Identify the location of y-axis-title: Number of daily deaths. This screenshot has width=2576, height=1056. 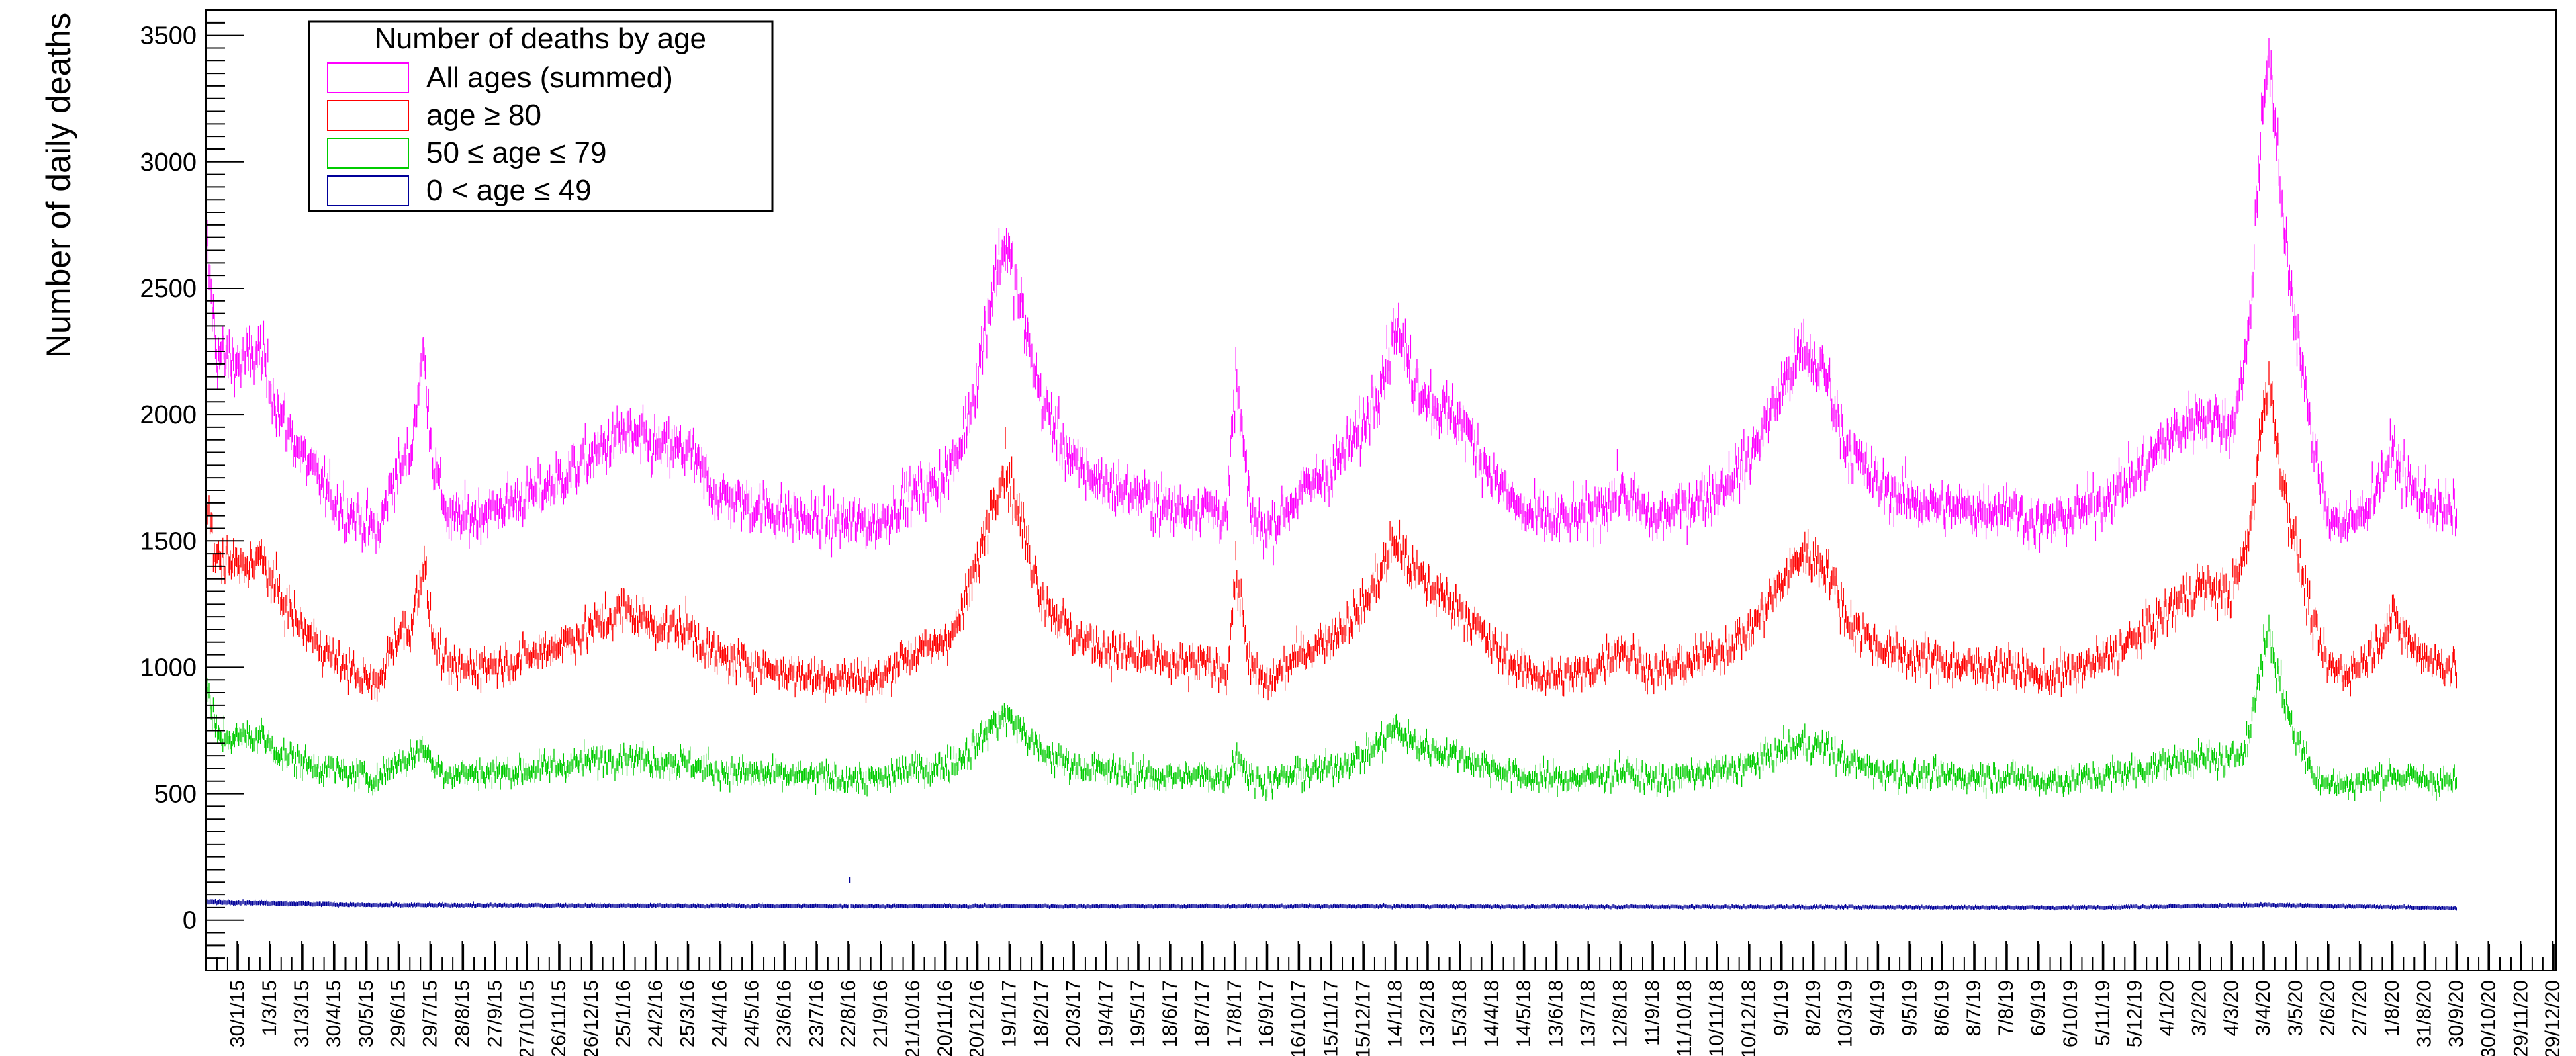
(58, 185).